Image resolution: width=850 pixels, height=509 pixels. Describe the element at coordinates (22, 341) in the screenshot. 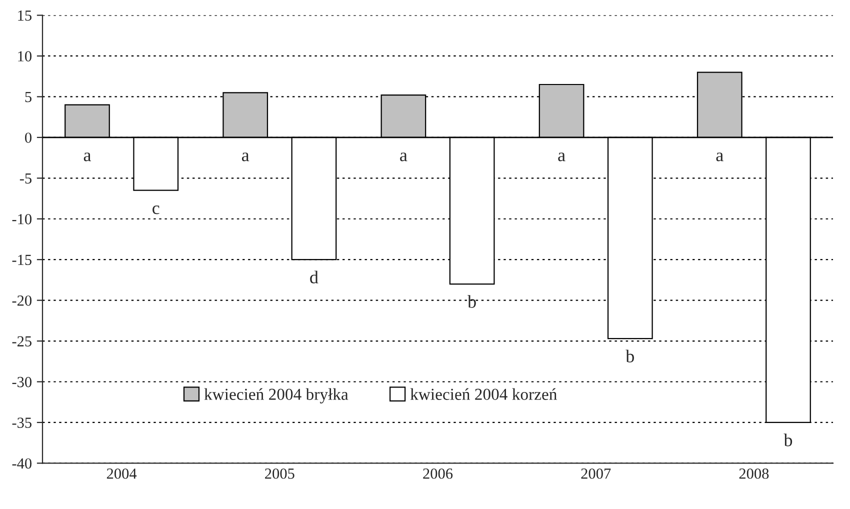

I see `y-tick-label: -25` at that location.